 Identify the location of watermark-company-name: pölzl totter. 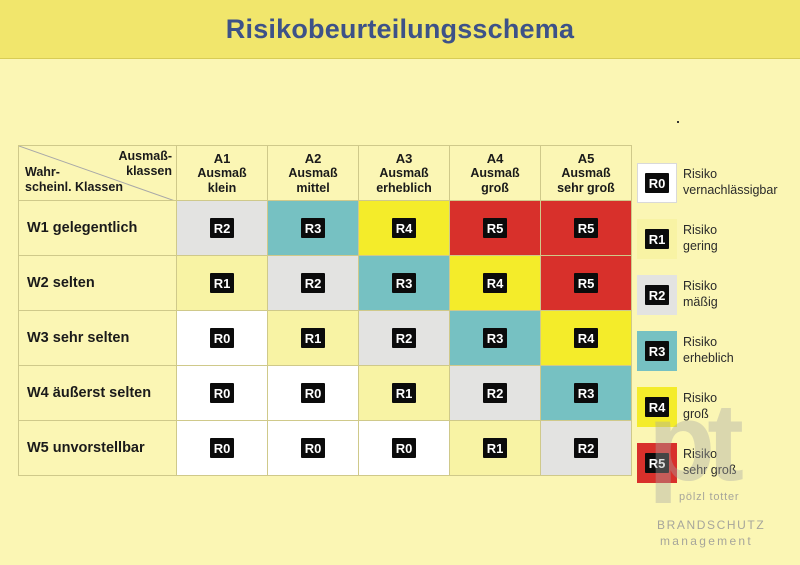
(709, 497).